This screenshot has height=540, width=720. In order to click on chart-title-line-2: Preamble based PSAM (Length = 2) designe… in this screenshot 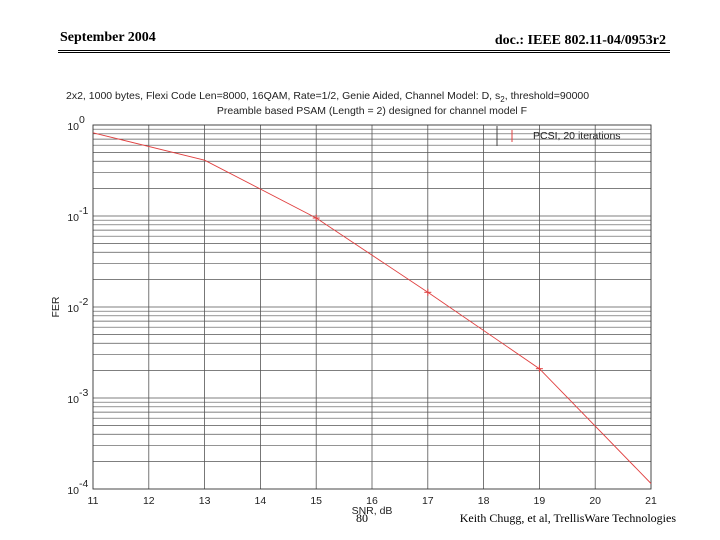, I will do `click(372, 111)`.